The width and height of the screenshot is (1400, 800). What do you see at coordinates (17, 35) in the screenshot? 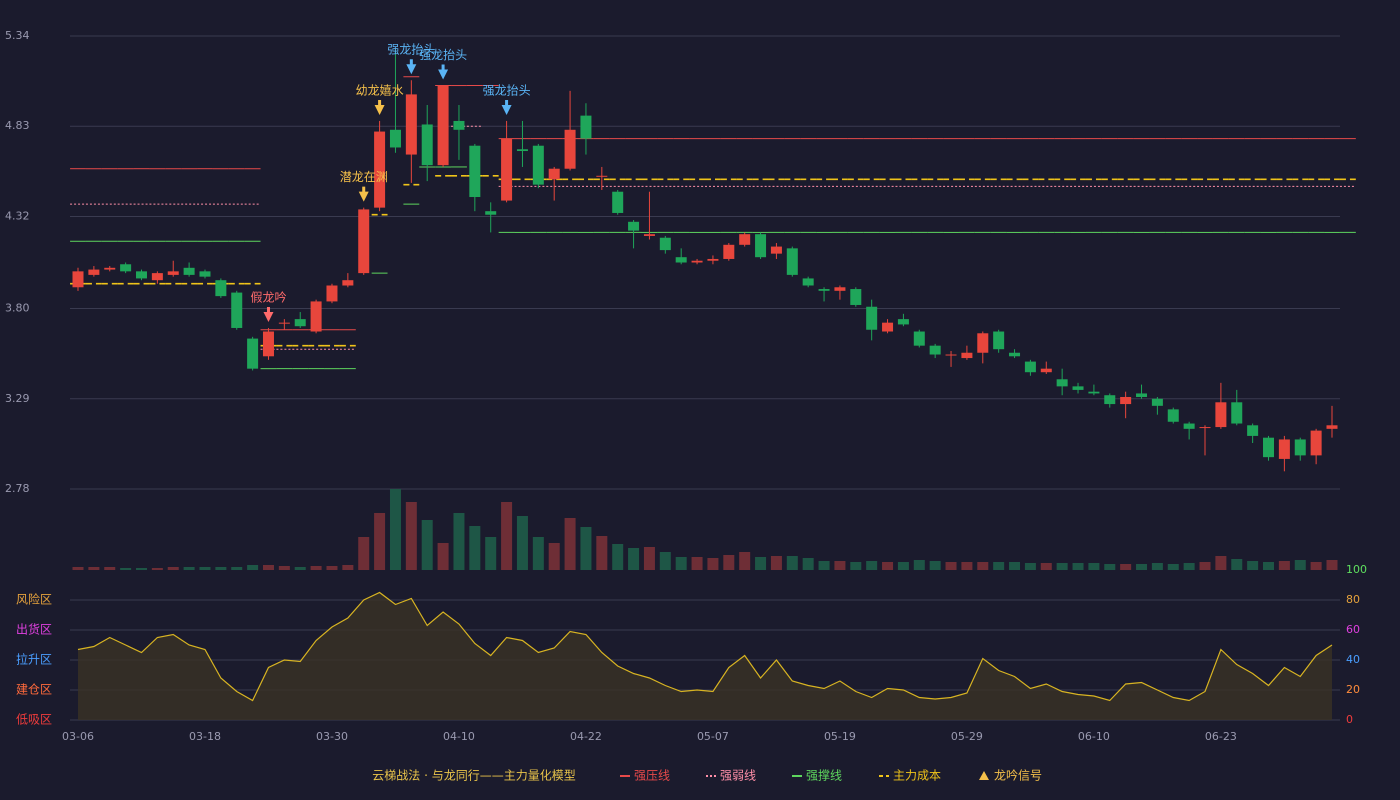
I see `y-tick-label: 5.34` at bounding box center [17, 35].